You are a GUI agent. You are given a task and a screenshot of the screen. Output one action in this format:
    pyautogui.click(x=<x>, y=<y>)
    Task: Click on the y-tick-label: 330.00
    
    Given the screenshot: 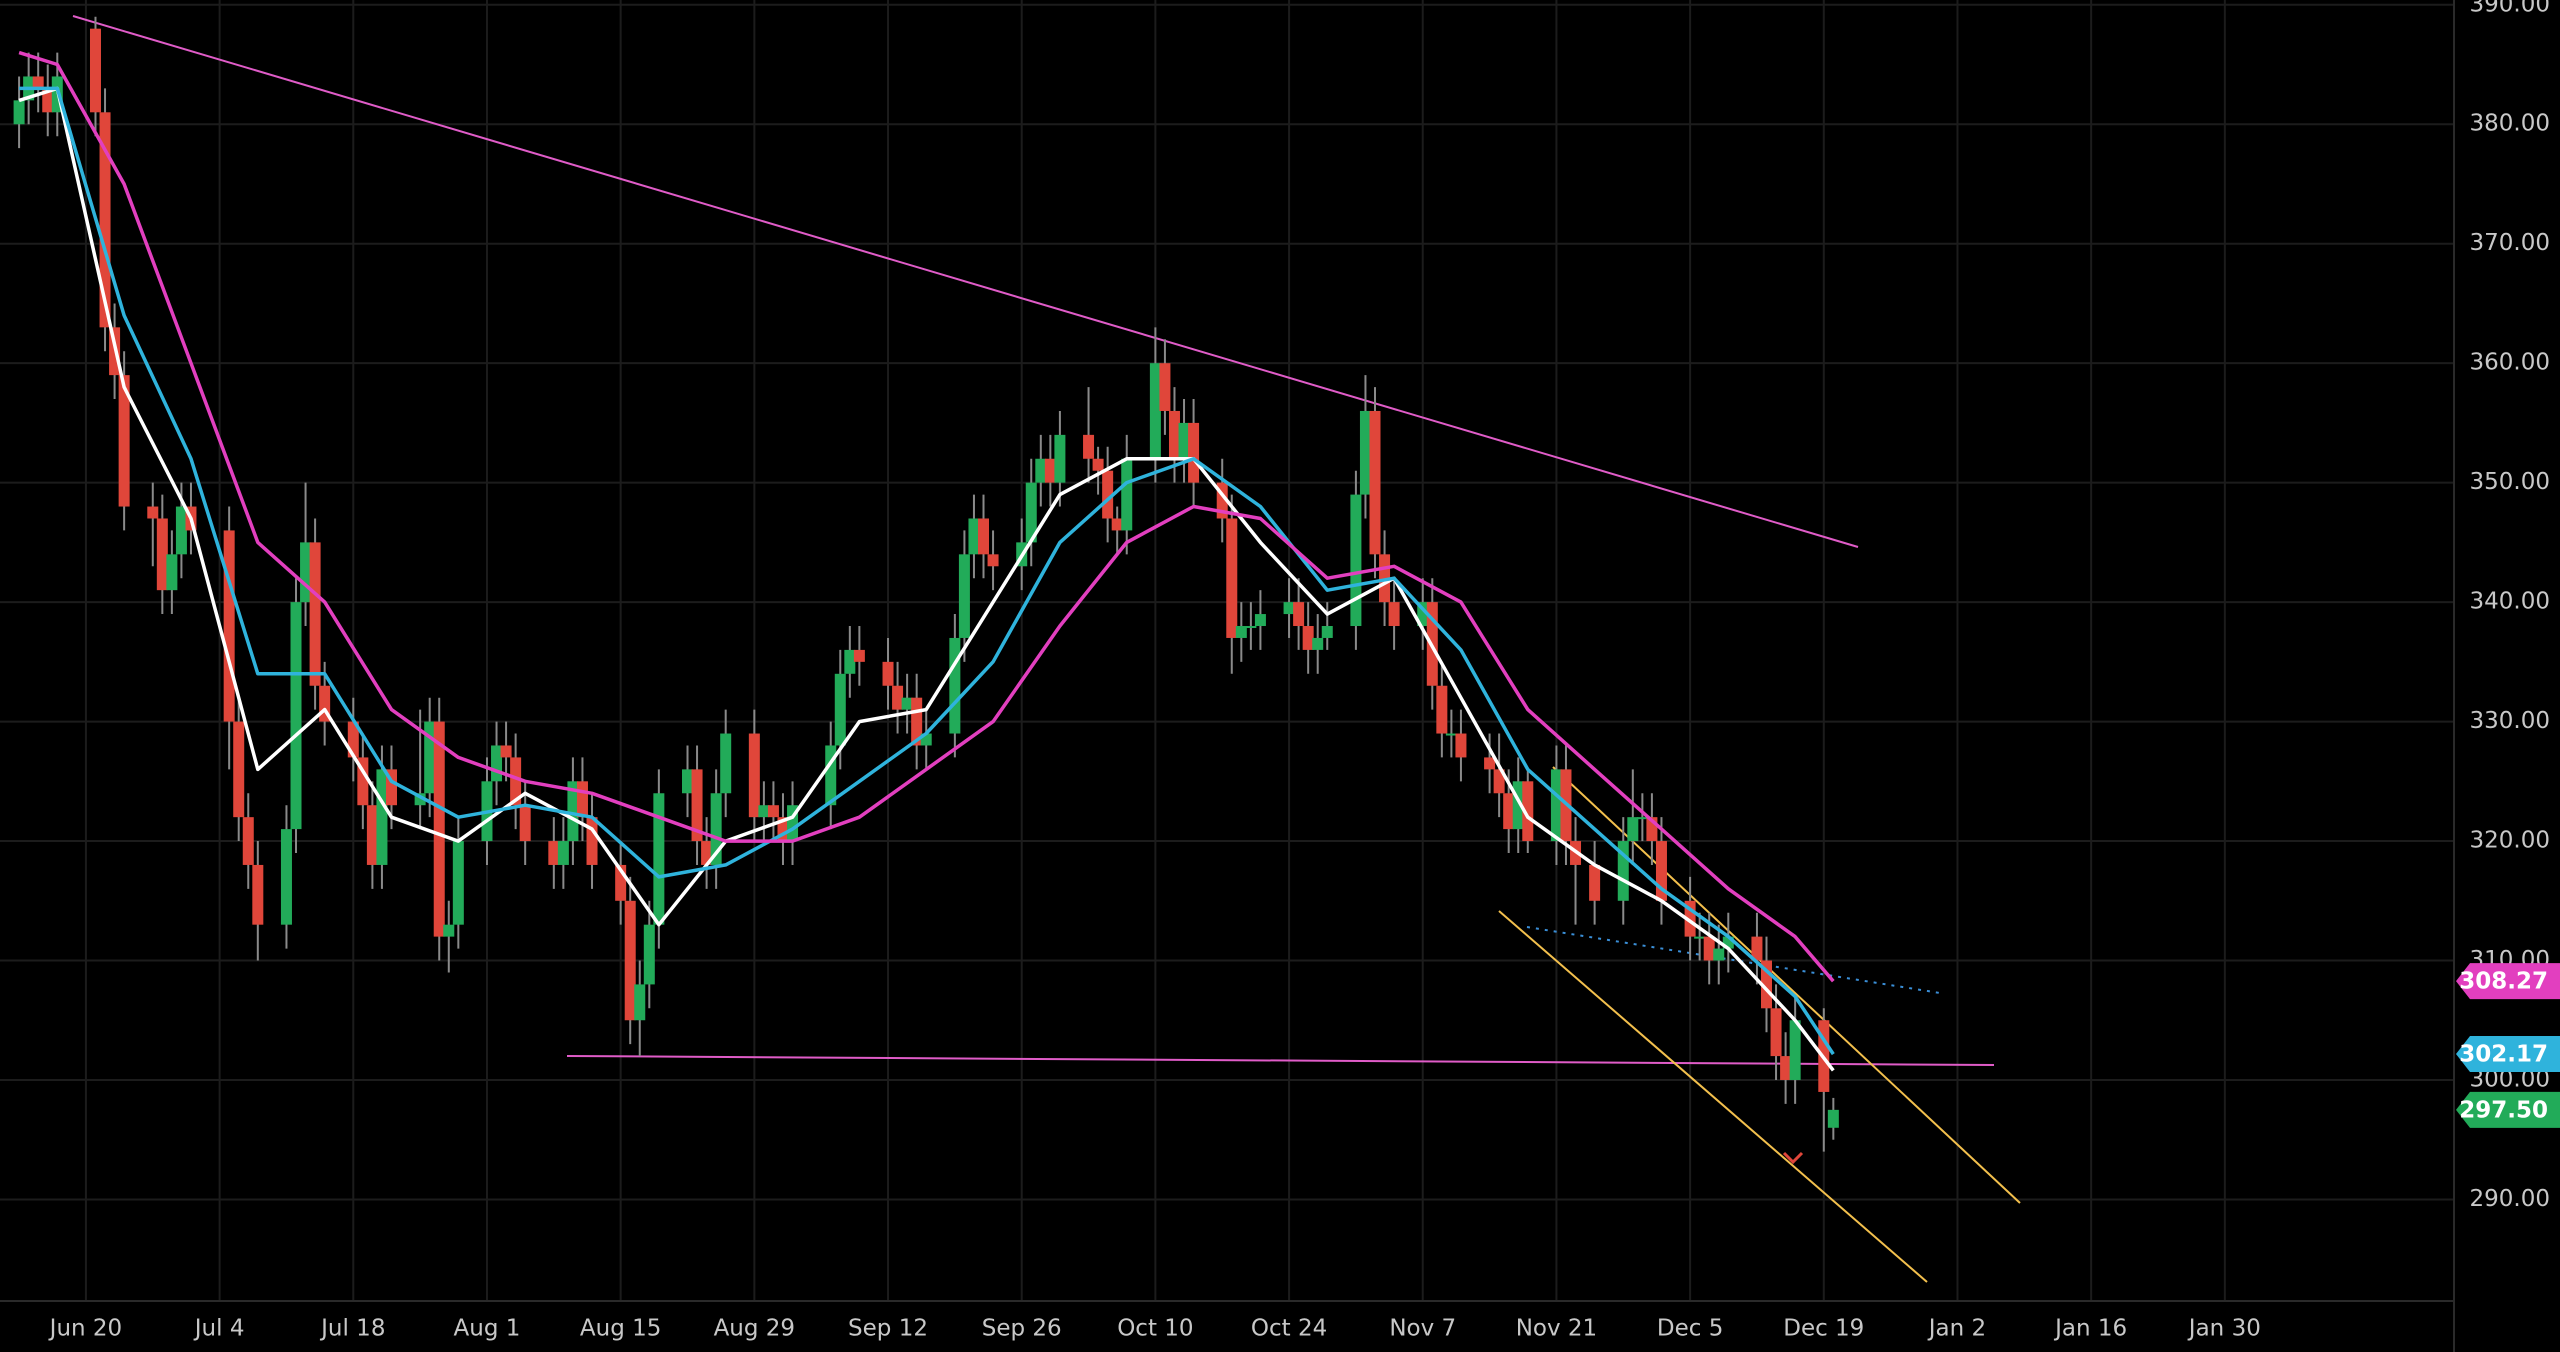 What is the action you would take?
    pyautogui.click(x=2510, y=721)
    